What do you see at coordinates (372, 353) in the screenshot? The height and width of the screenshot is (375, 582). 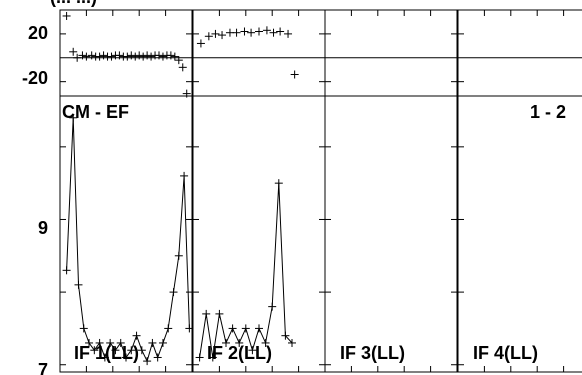 I see `if-label-3: IF 3(LL)` at bounding box center [372, 353].